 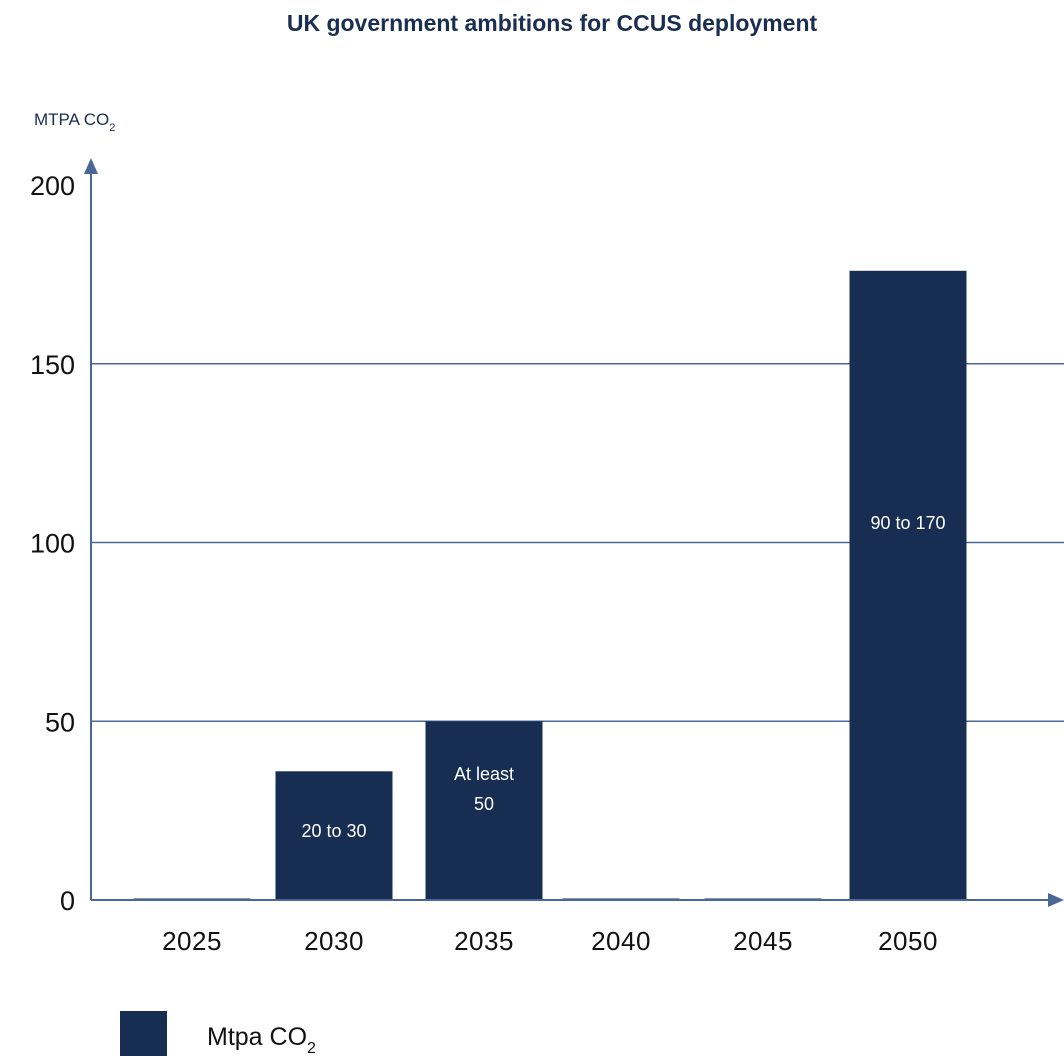 I want to click on y-axis-arrow, so click(x=91, y=166).